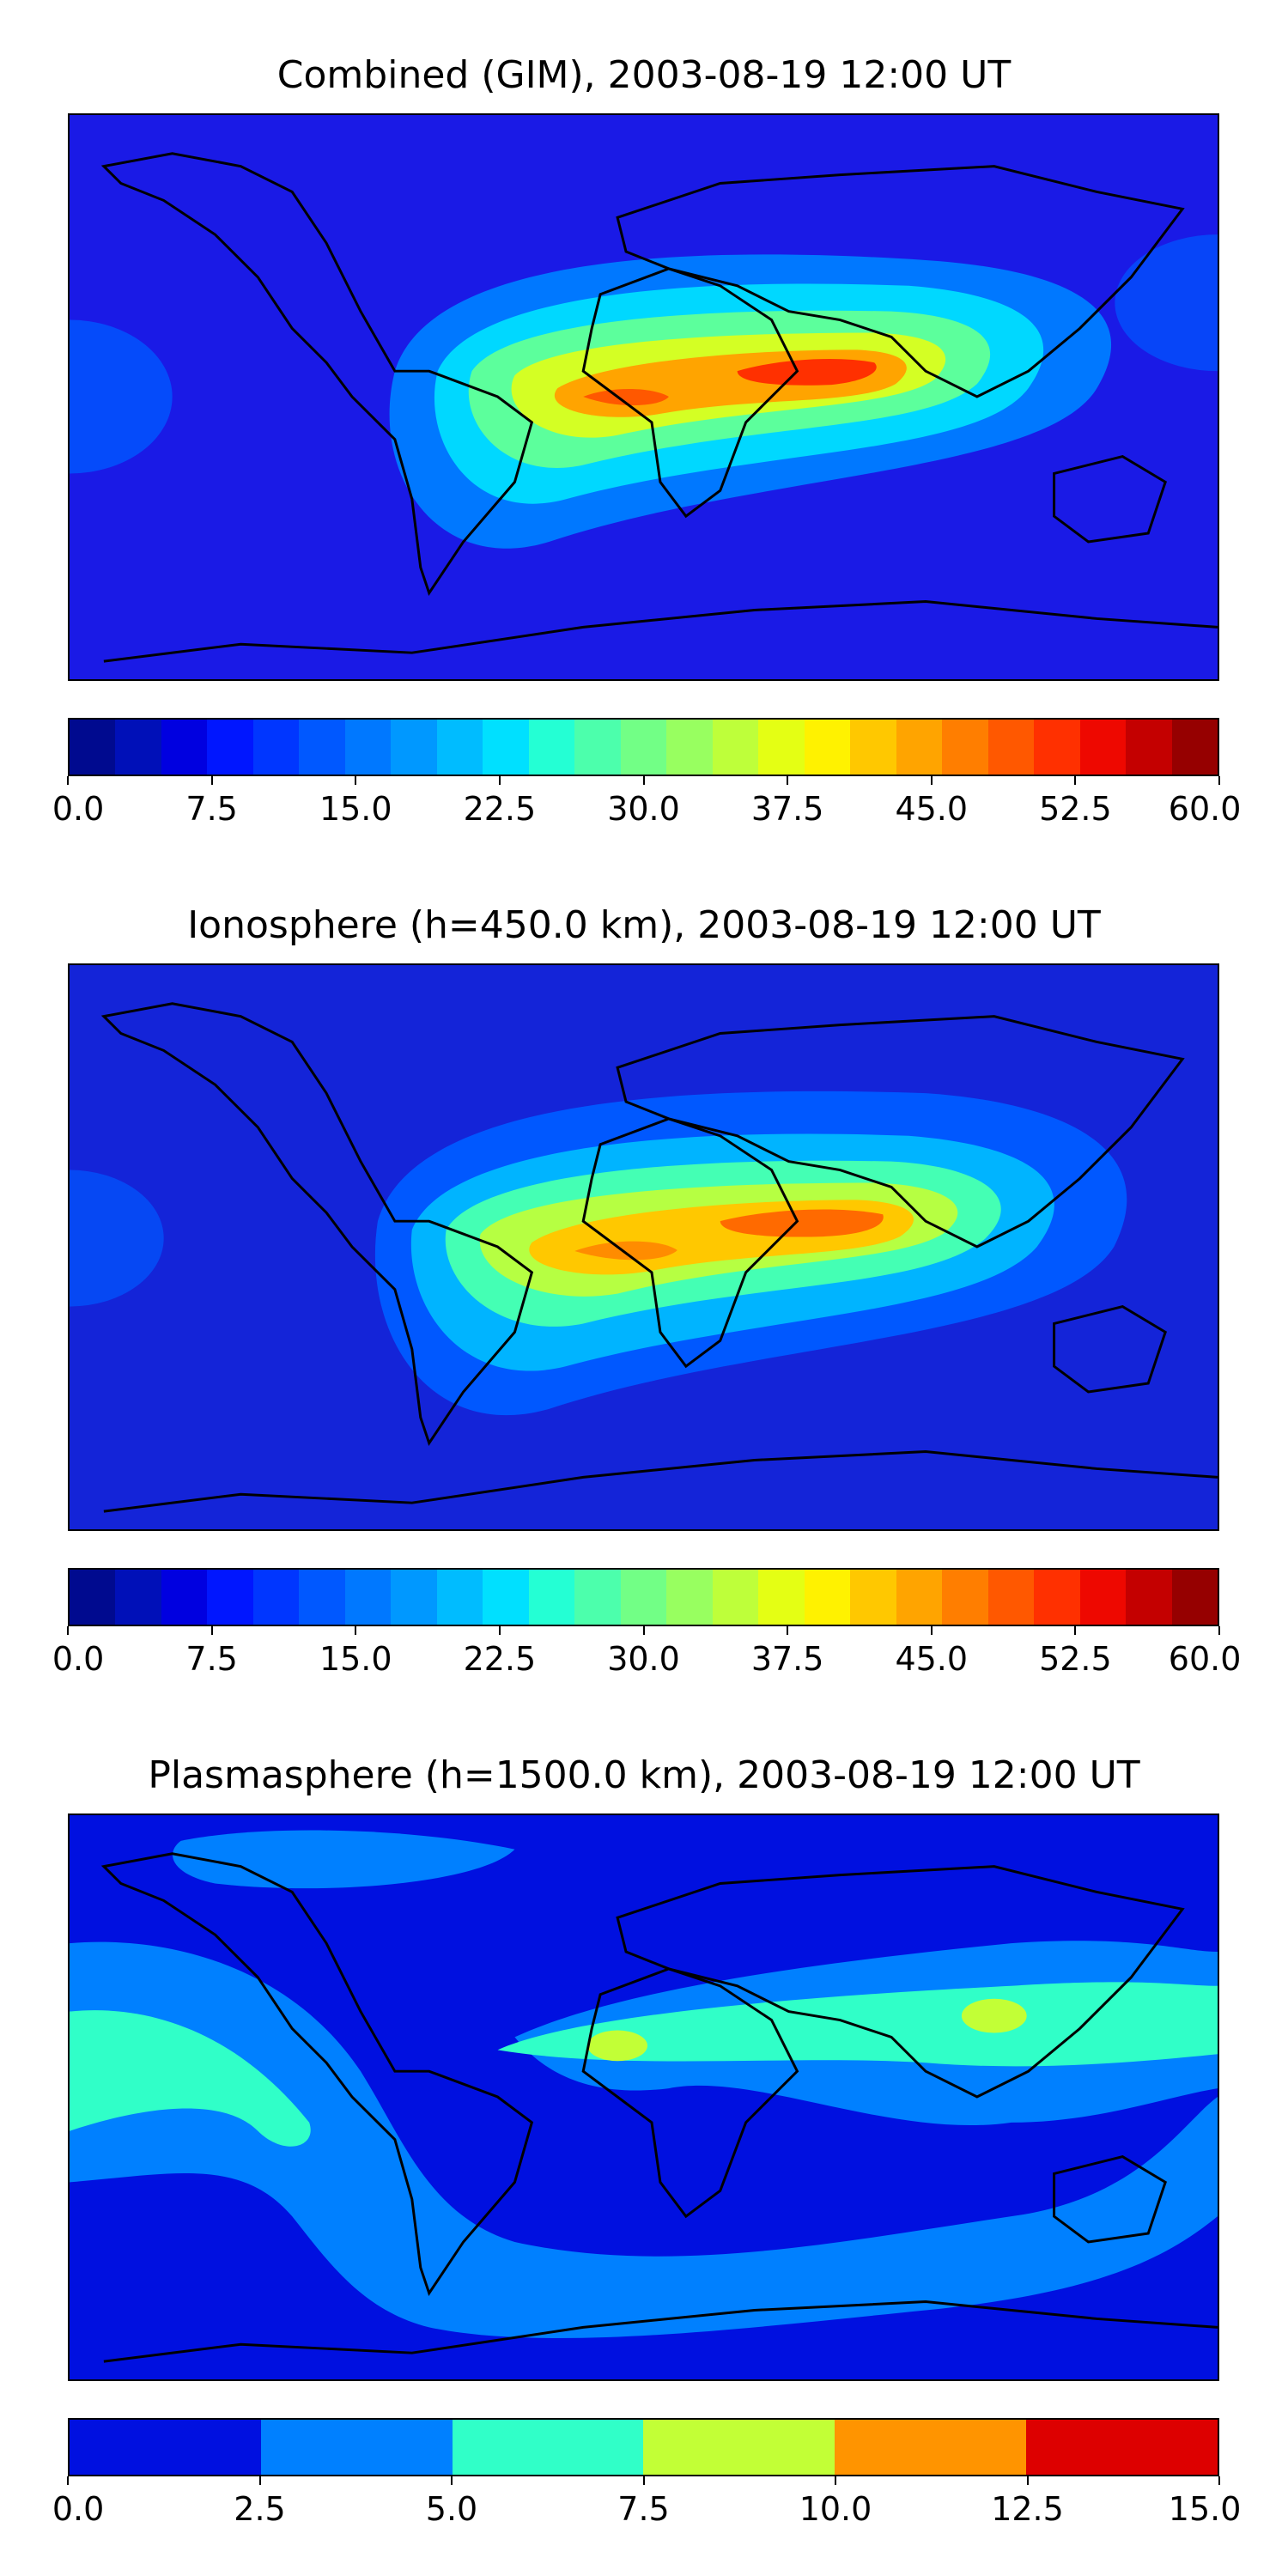 The height and width of the screenshot is (2576, 1288). I want to click on panel-title-combined: Combined (GIM), 2003-08-19 12:00 UT, so click(644, 75).